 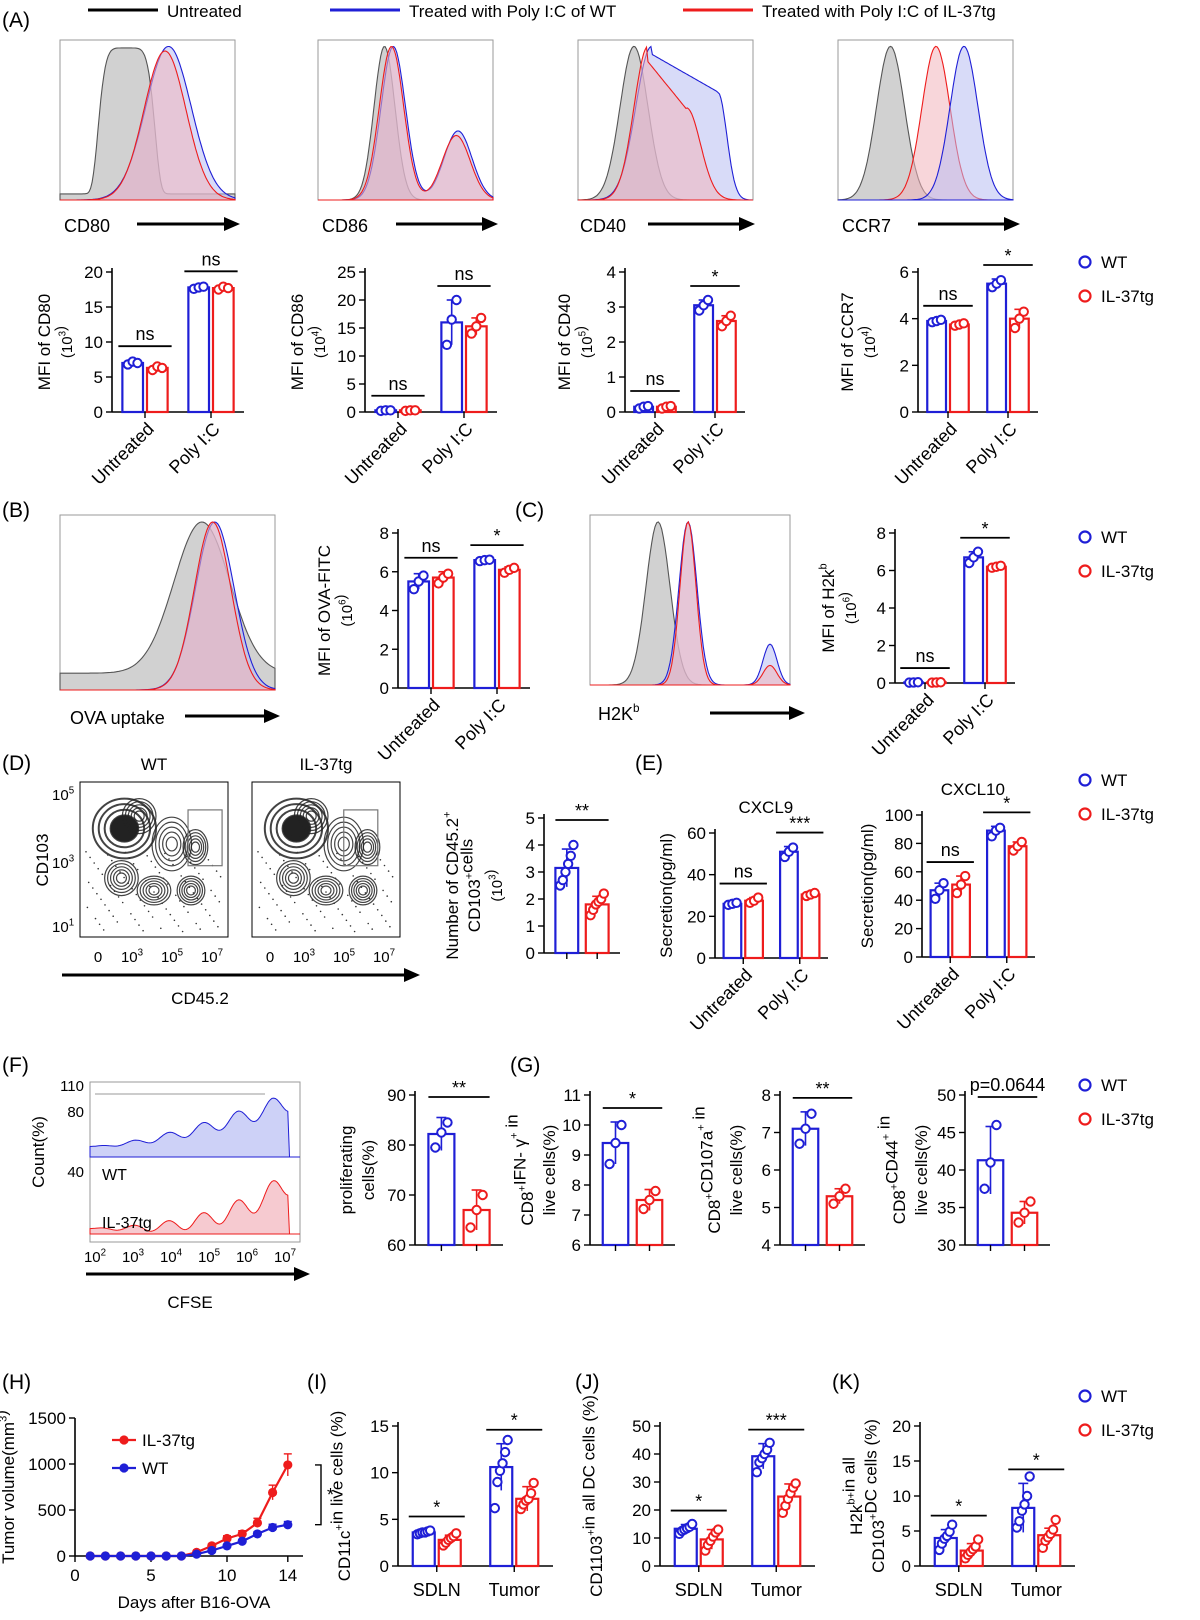 I want to click on histogram-label-cd40: CD40, so click(x=603, y=226).